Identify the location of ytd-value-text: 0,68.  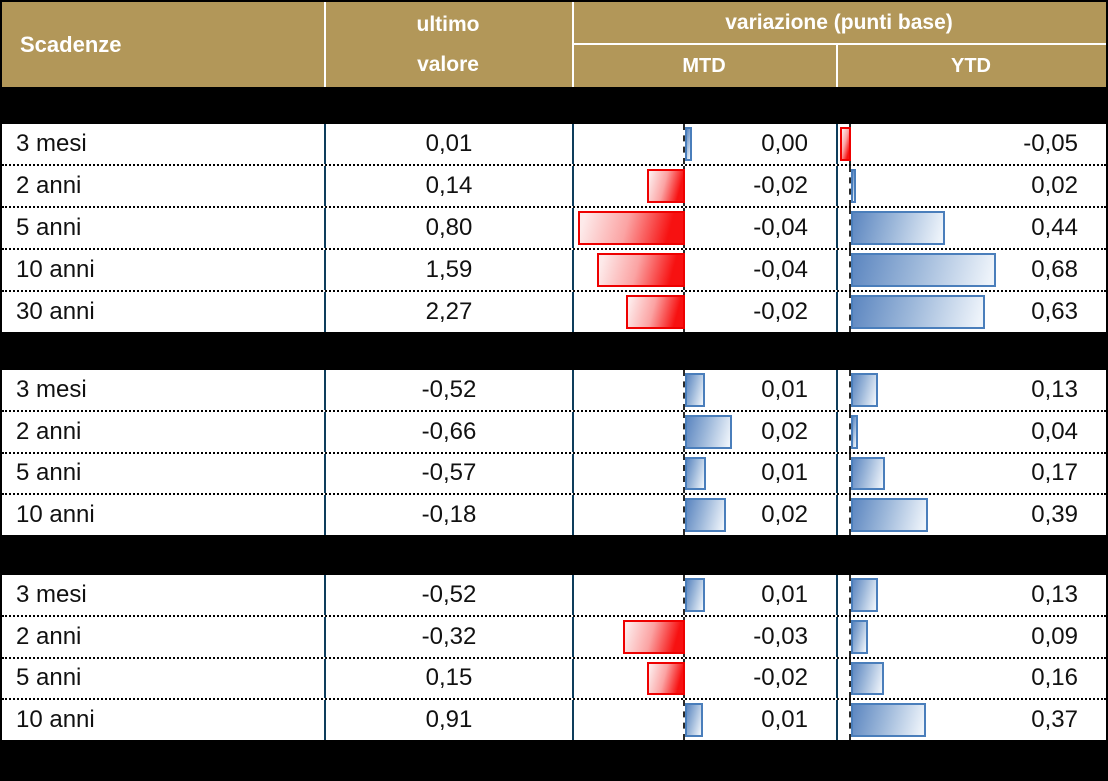
(1054, 269).